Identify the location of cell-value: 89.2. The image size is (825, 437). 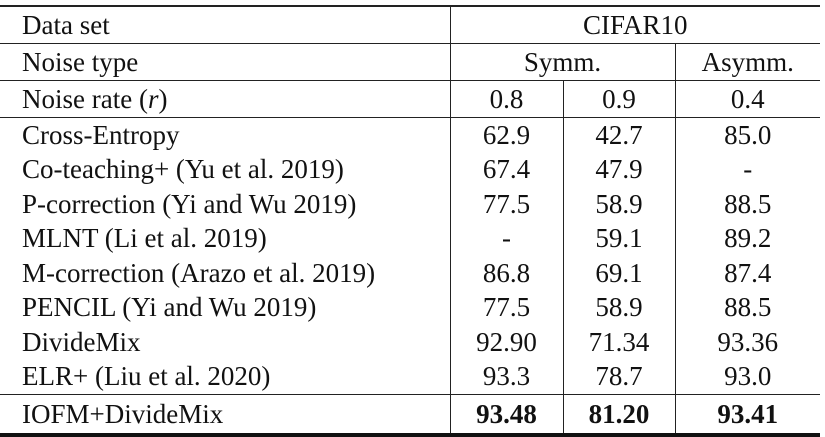
(747, 238).